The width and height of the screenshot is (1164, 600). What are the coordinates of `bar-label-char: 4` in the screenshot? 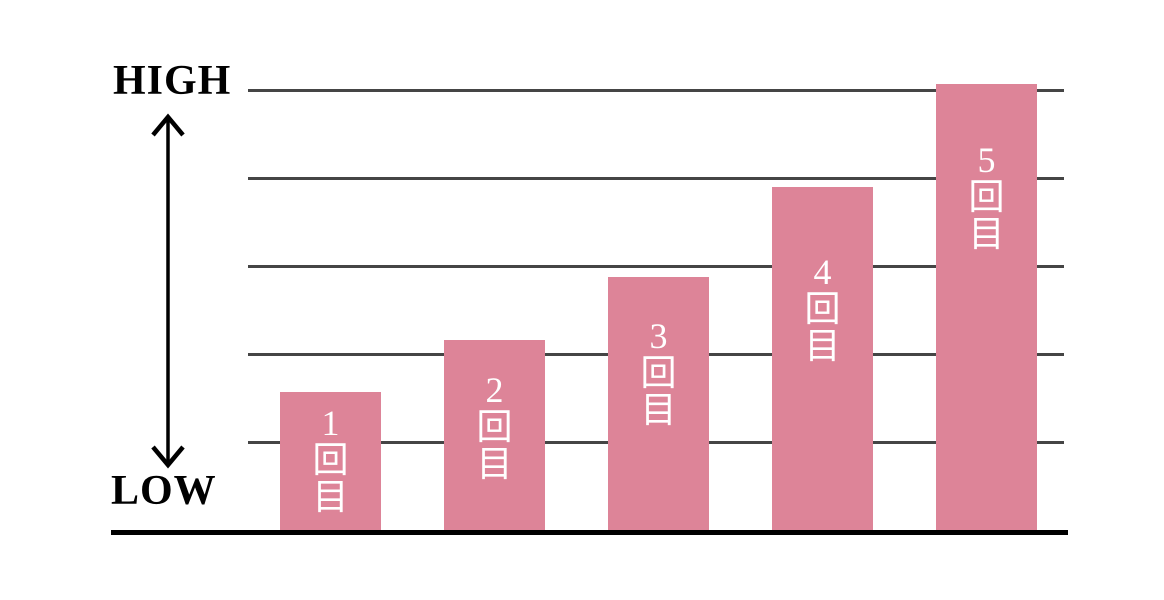 It's located at (822, 272).